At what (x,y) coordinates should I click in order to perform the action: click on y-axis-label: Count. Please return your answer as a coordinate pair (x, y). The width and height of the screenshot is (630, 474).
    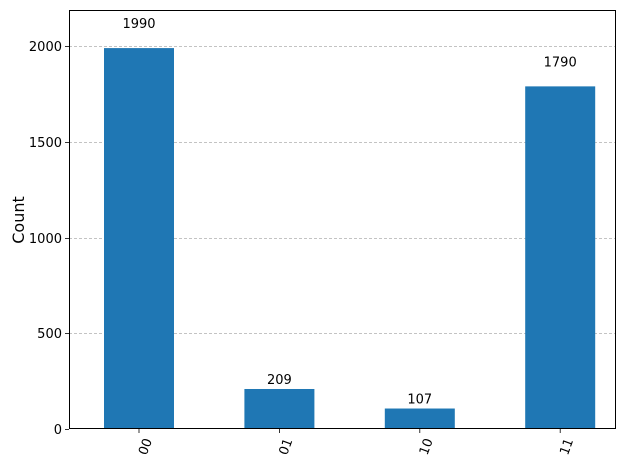
    Looking at the image, I should click on (18, 220).